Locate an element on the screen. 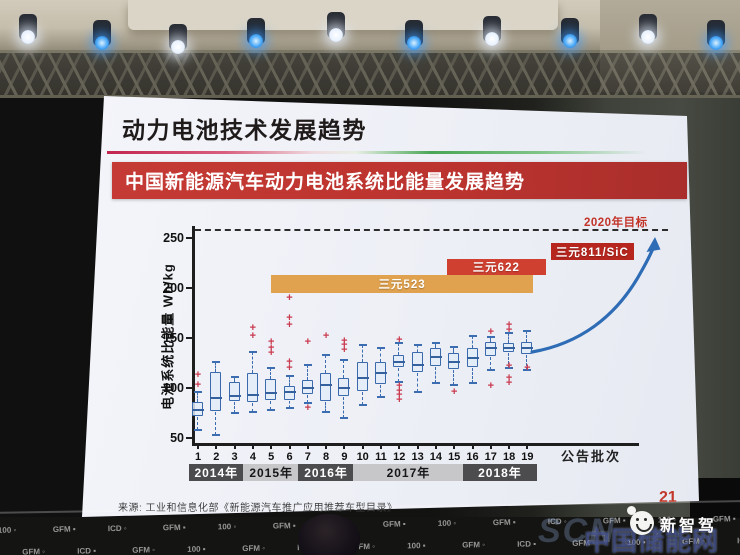 The width and height of the screenshot is (740, 555). press-logo-eye-icon is located at coordinates (637, 519).